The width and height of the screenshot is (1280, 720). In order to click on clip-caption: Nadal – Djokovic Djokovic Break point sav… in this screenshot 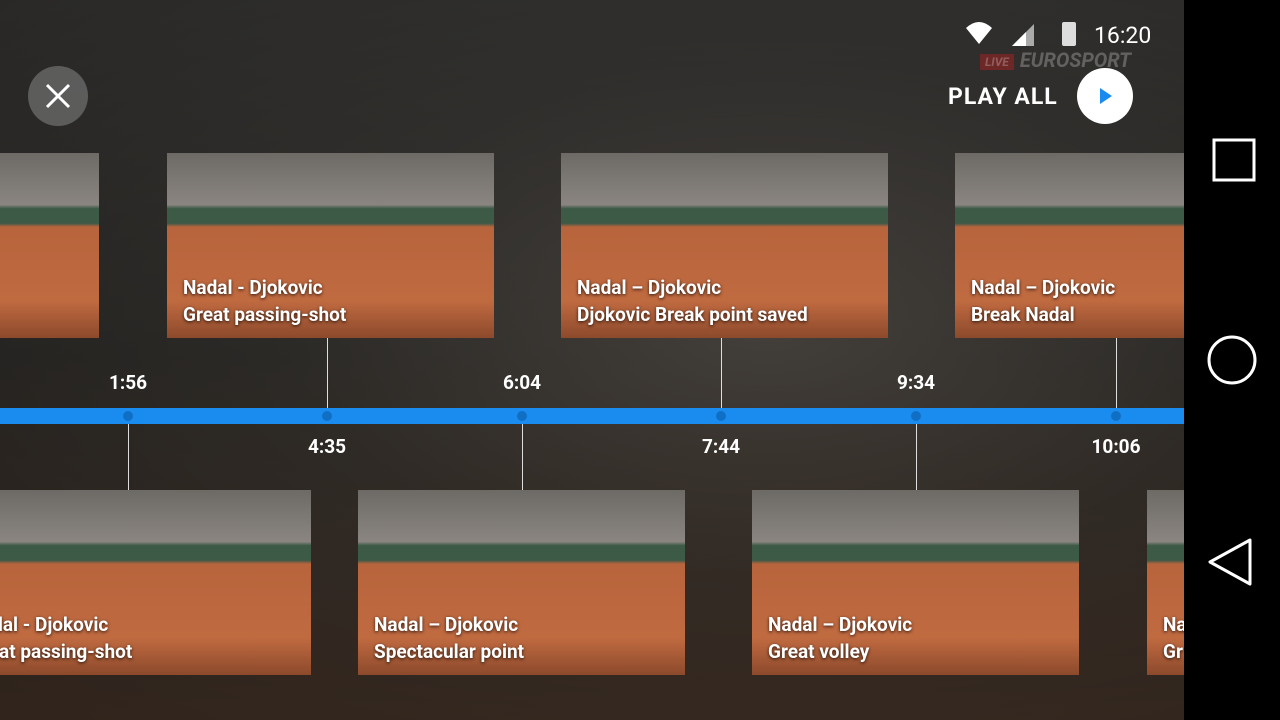, I will do `click(692, 301)`.